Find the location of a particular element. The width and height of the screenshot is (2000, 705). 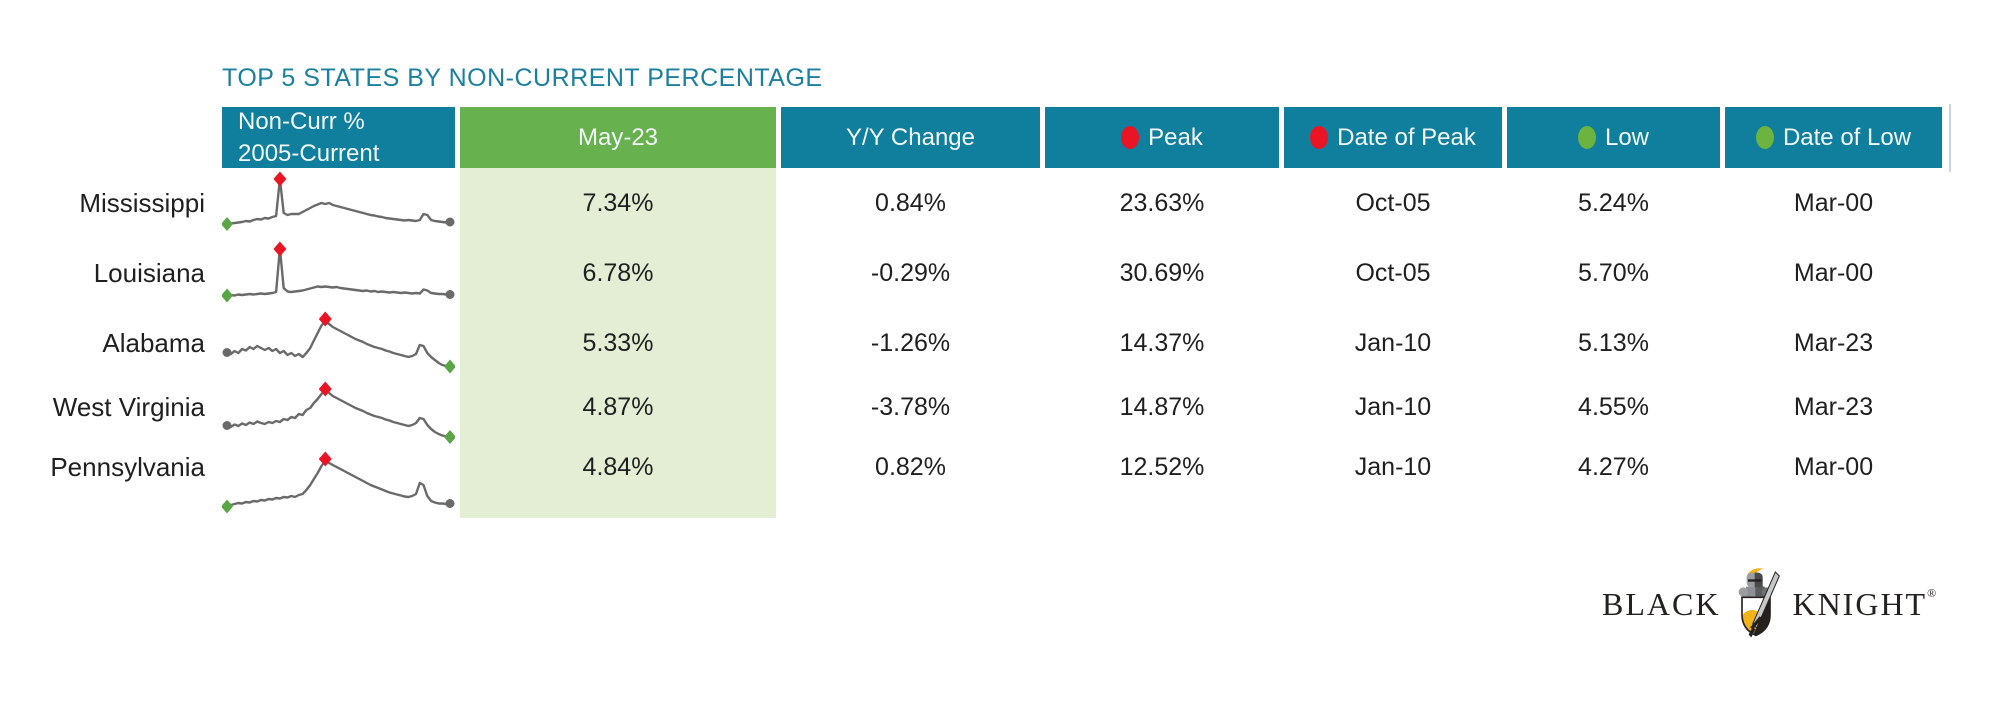

knight-icon is located at coordinates (1756, 604).